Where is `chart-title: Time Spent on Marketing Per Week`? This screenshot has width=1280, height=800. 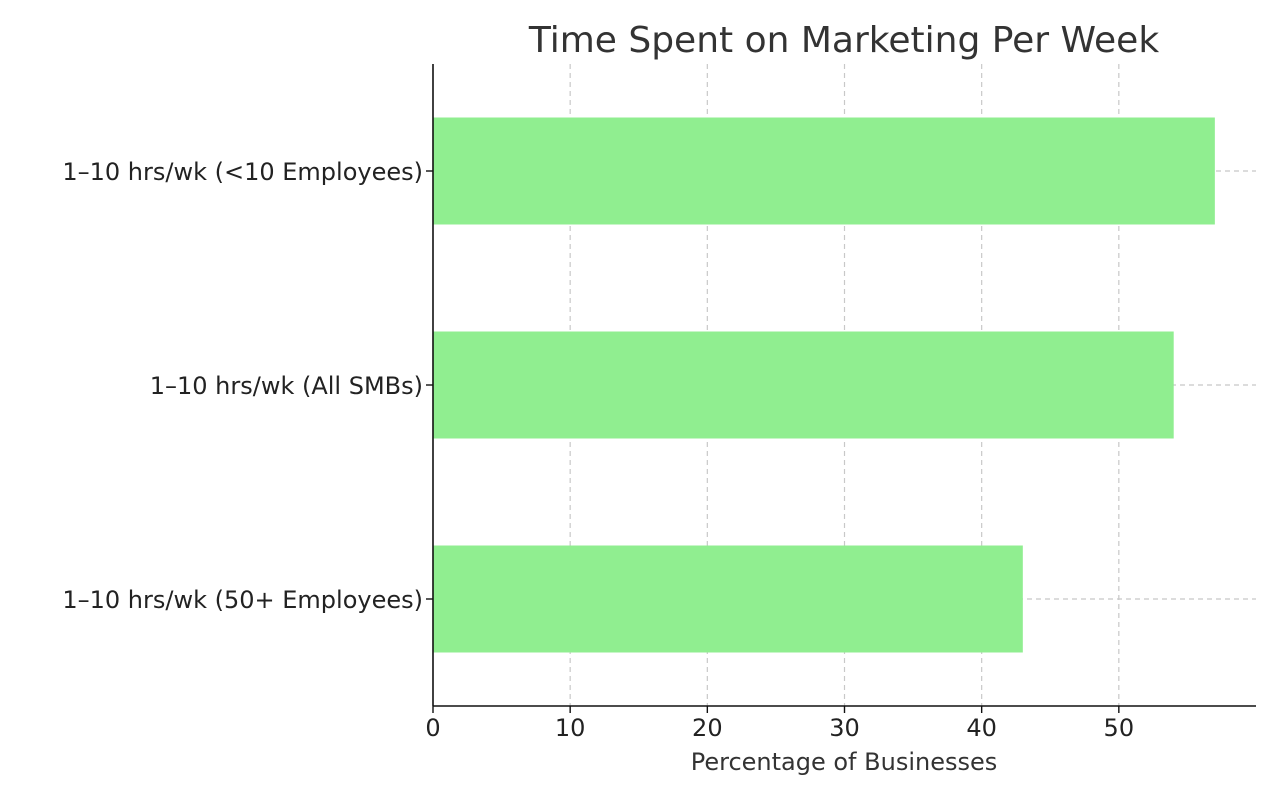 chart-title: Time Spent on Marketing Per Week is located at coordinates (844, 40).